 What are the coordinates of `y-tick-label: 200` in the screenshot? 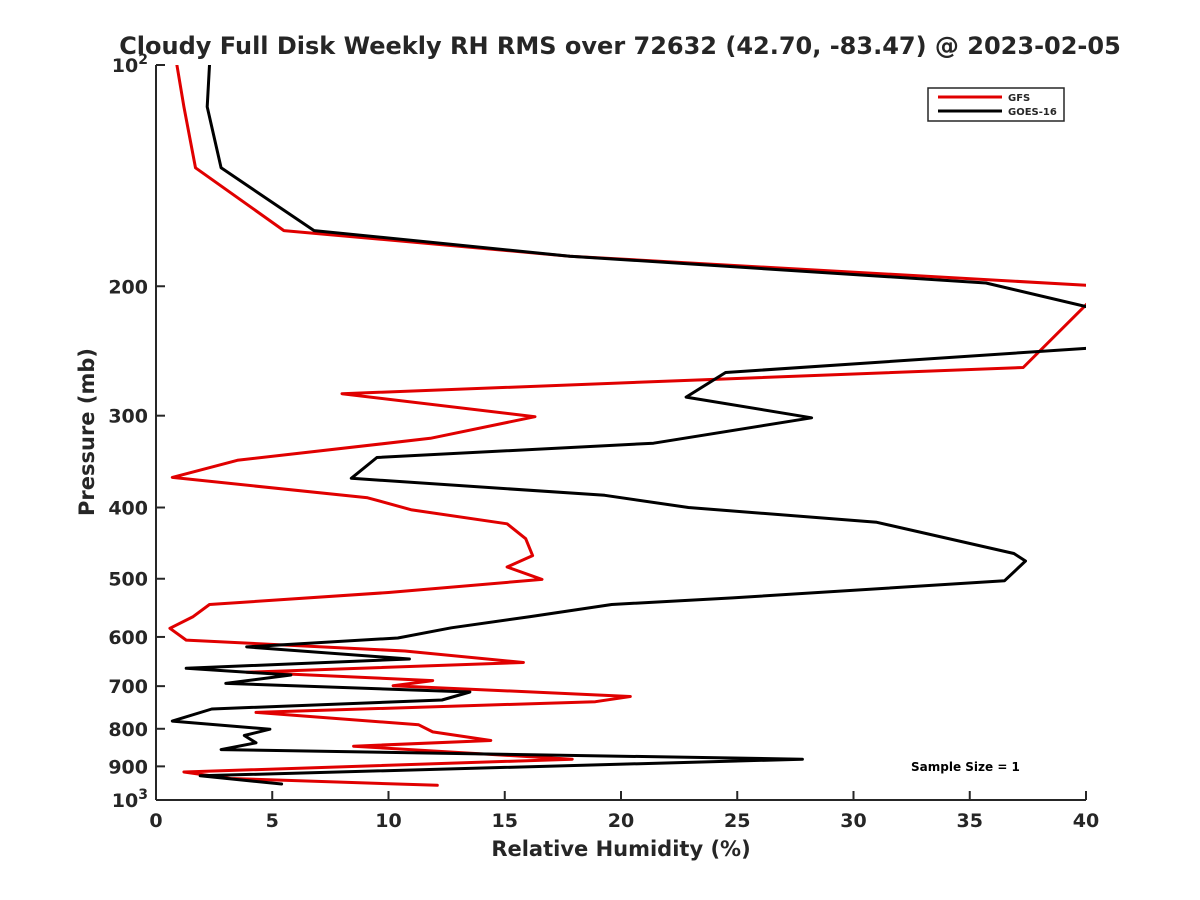 It's located at (128, 287).